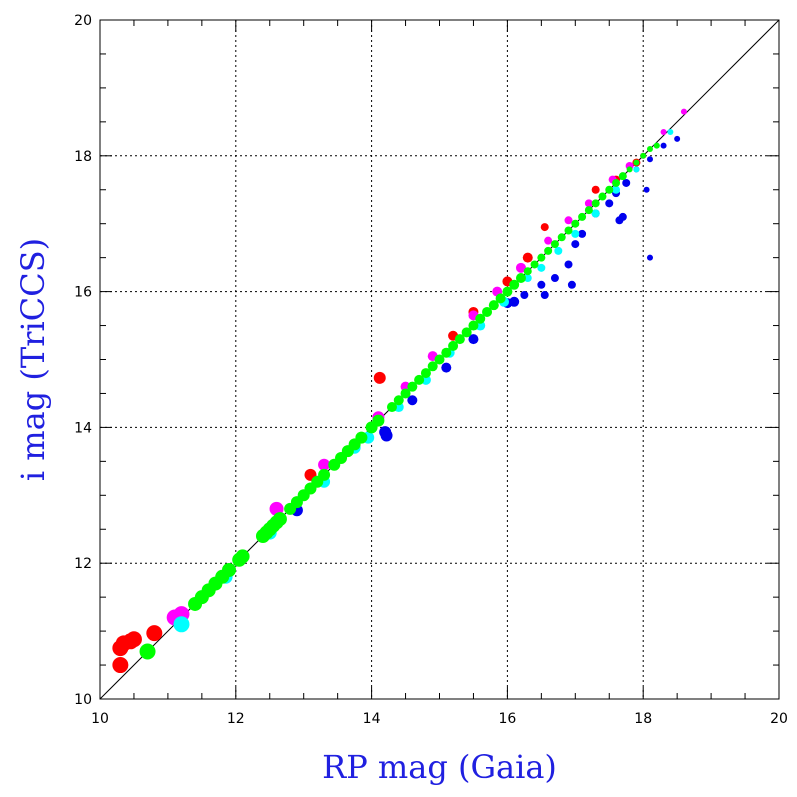  Describe the element at coordinates (372, 719) in the screenshot. I see `x-tick-label: 14` at that location.